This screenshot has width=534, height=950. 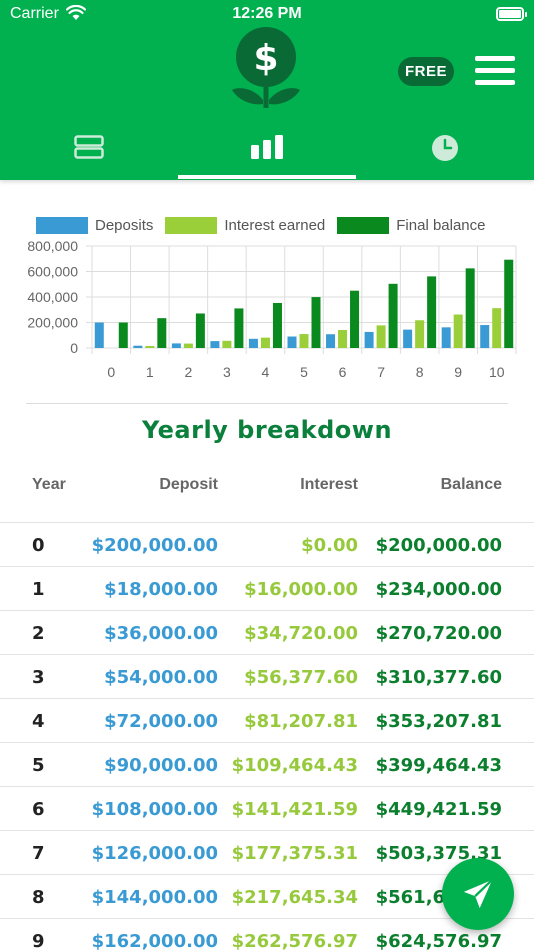 What do you see at coordinates (445, 152) in the screenshot?
I see `tab-history` at bounding box center [445, 152].